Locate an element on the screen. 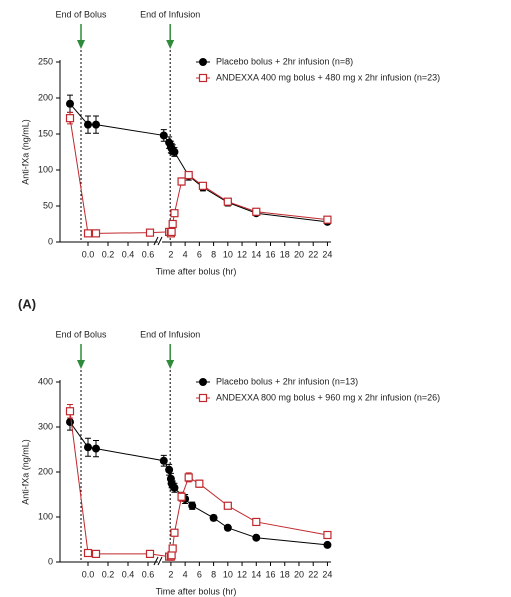  legend-label: Placebo bolus + 2hr infusion (n=8) is located at coordinates (284, 61).